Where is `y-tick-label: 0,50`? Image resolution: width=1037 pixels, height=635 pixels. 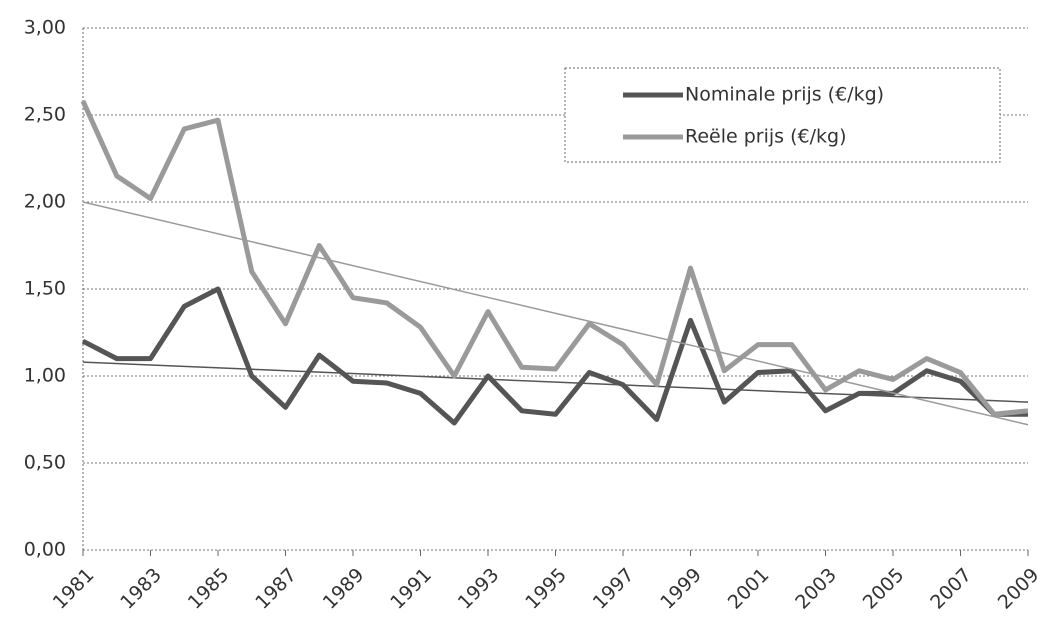 y-tick-label: 0,50 is located at coordinates (45, 463).